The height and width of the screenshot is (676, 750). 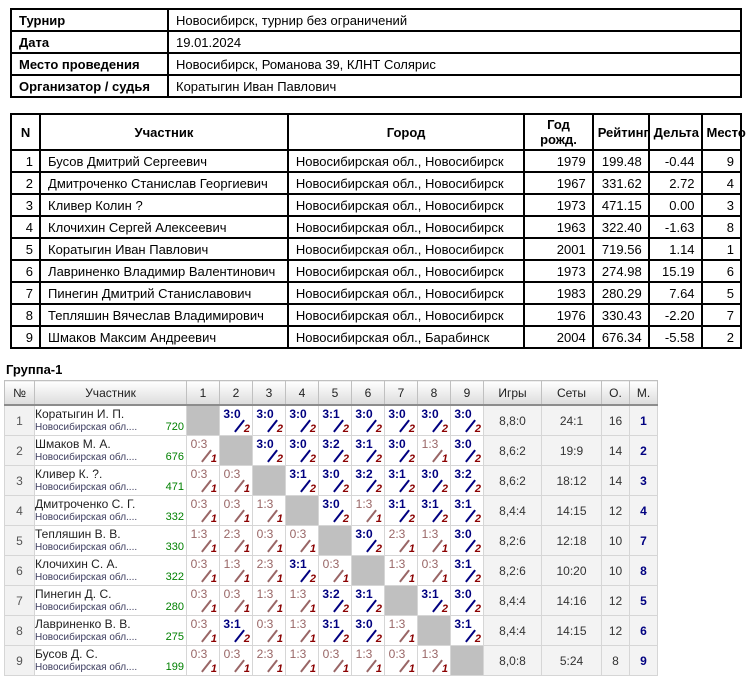 What do you see at coordinates (25, 249) in the screenshot?
I see `row-number: 5` at bounding box center [25, 249].